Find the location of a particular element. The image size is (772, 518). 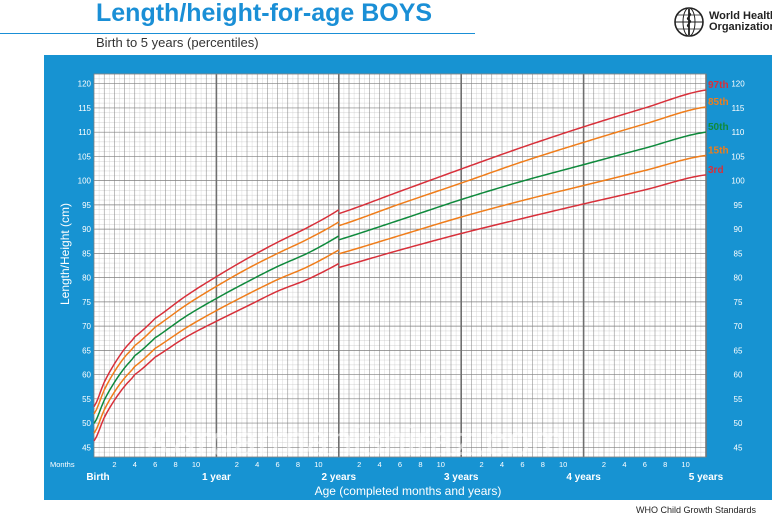

who-name: World Health Organization is located at coordinates (740, 22).